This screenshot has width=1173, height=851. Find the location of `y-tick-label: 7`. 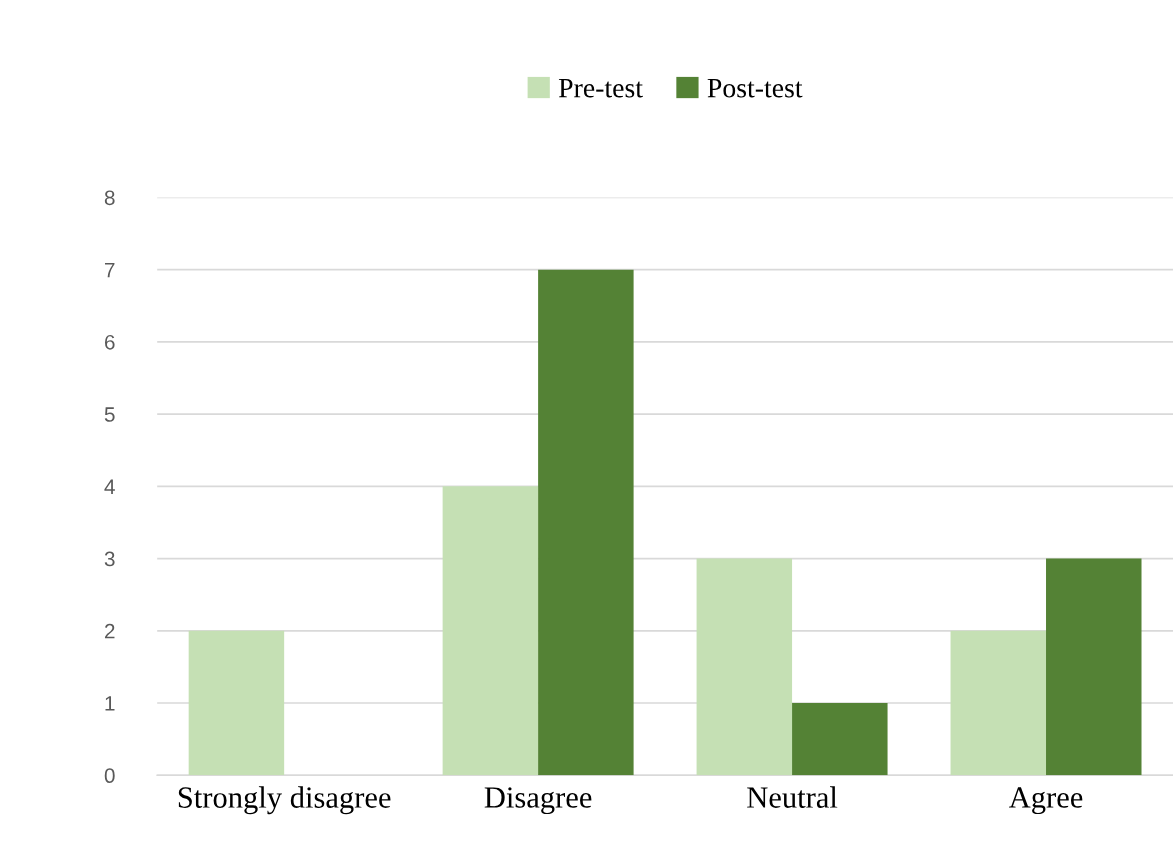

y-tick-label: 7 is located at coordinates (110, 270).